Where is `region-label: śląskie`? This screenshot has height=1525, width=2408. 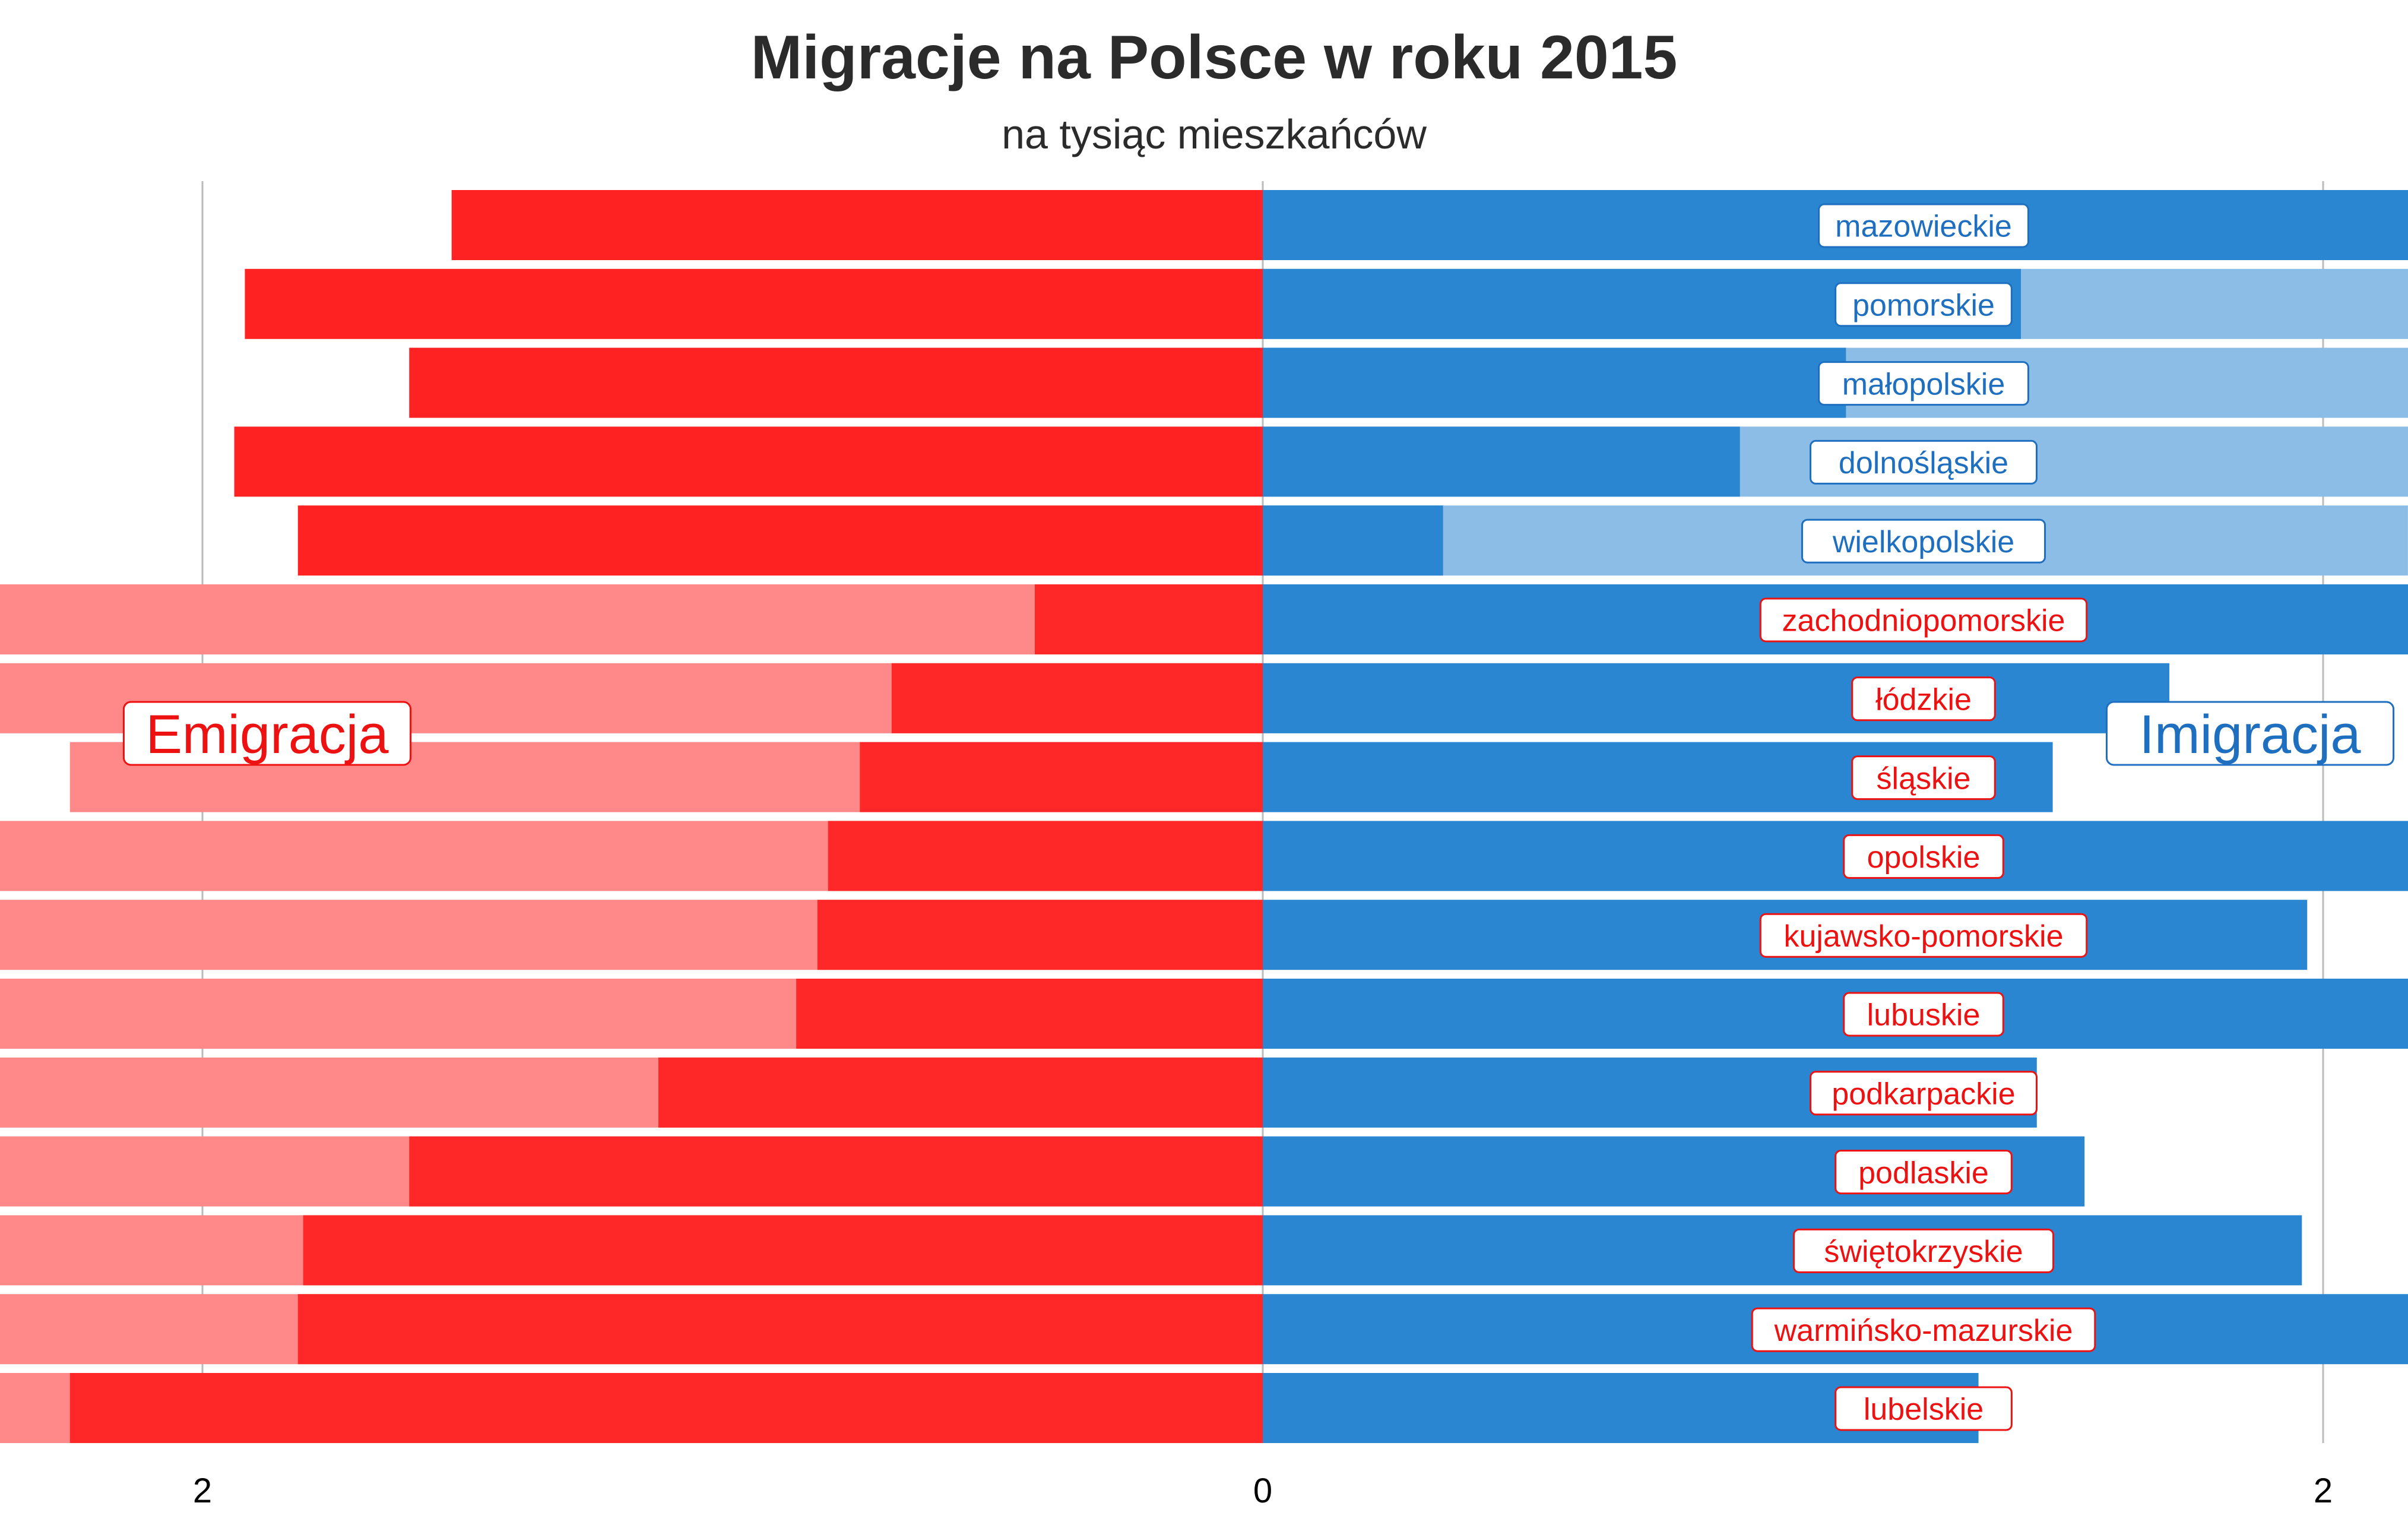 region-label: śląskie is located at coordinates (1924, 778).